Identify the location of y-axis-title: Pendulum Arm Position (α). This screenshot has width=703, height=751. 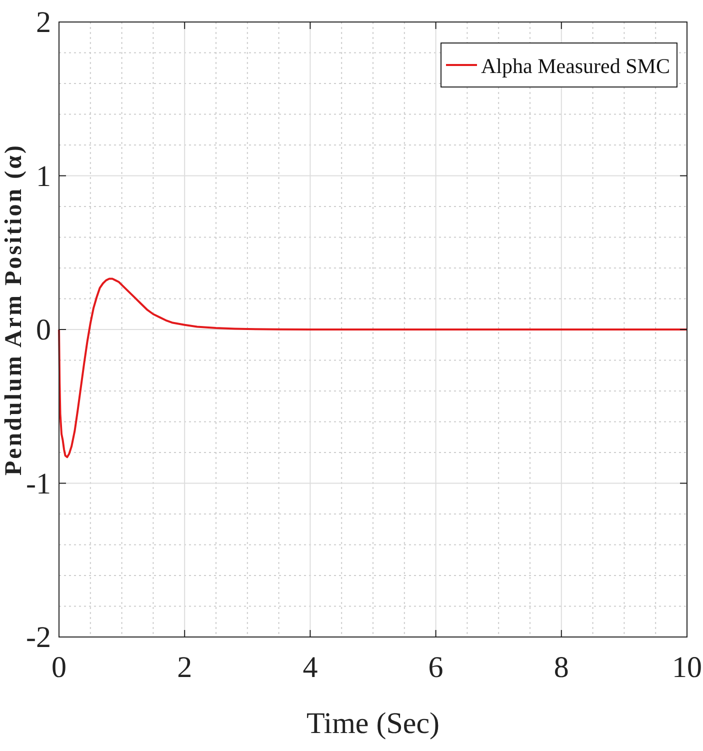
(14, 309).